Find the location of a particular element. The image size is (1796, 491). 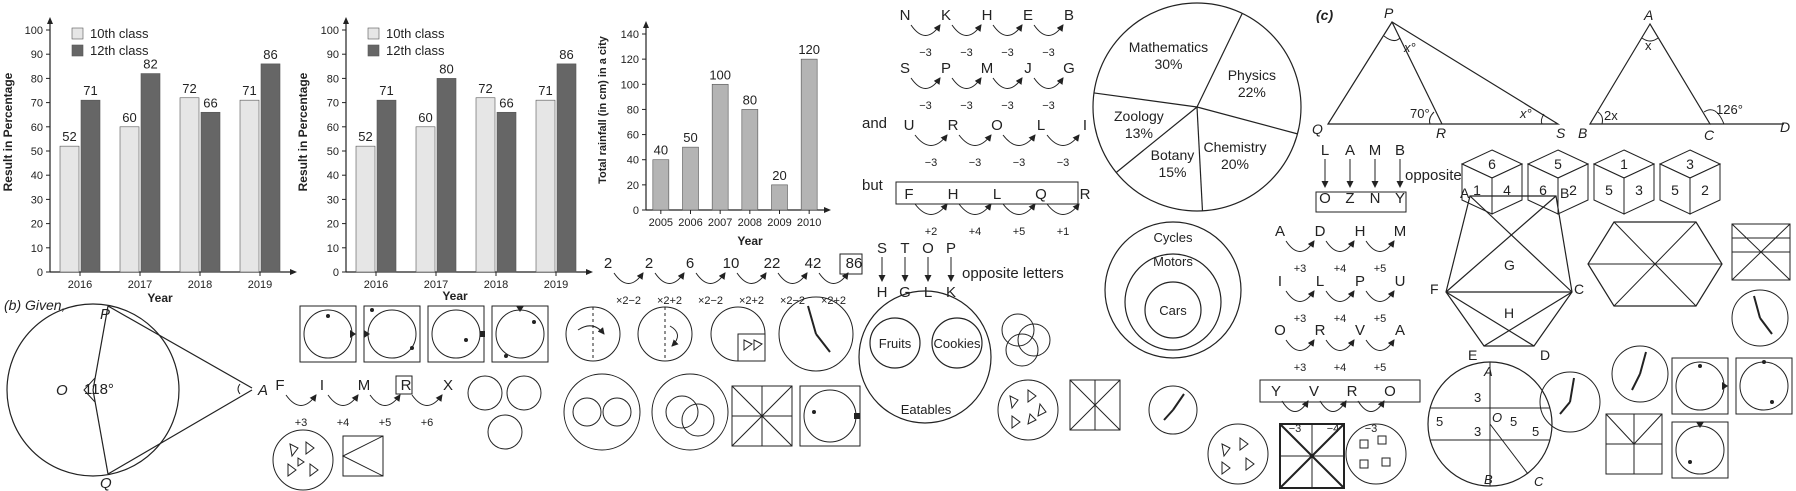

opposite-top-letter: T is located at coordinates (904, 248).